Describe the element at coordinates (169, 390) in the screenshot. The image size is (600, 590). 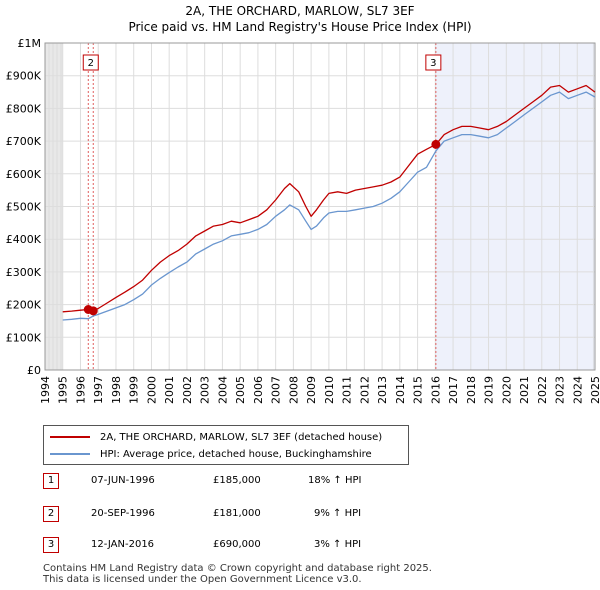
I see `x-tick-label: 2001` at that location.